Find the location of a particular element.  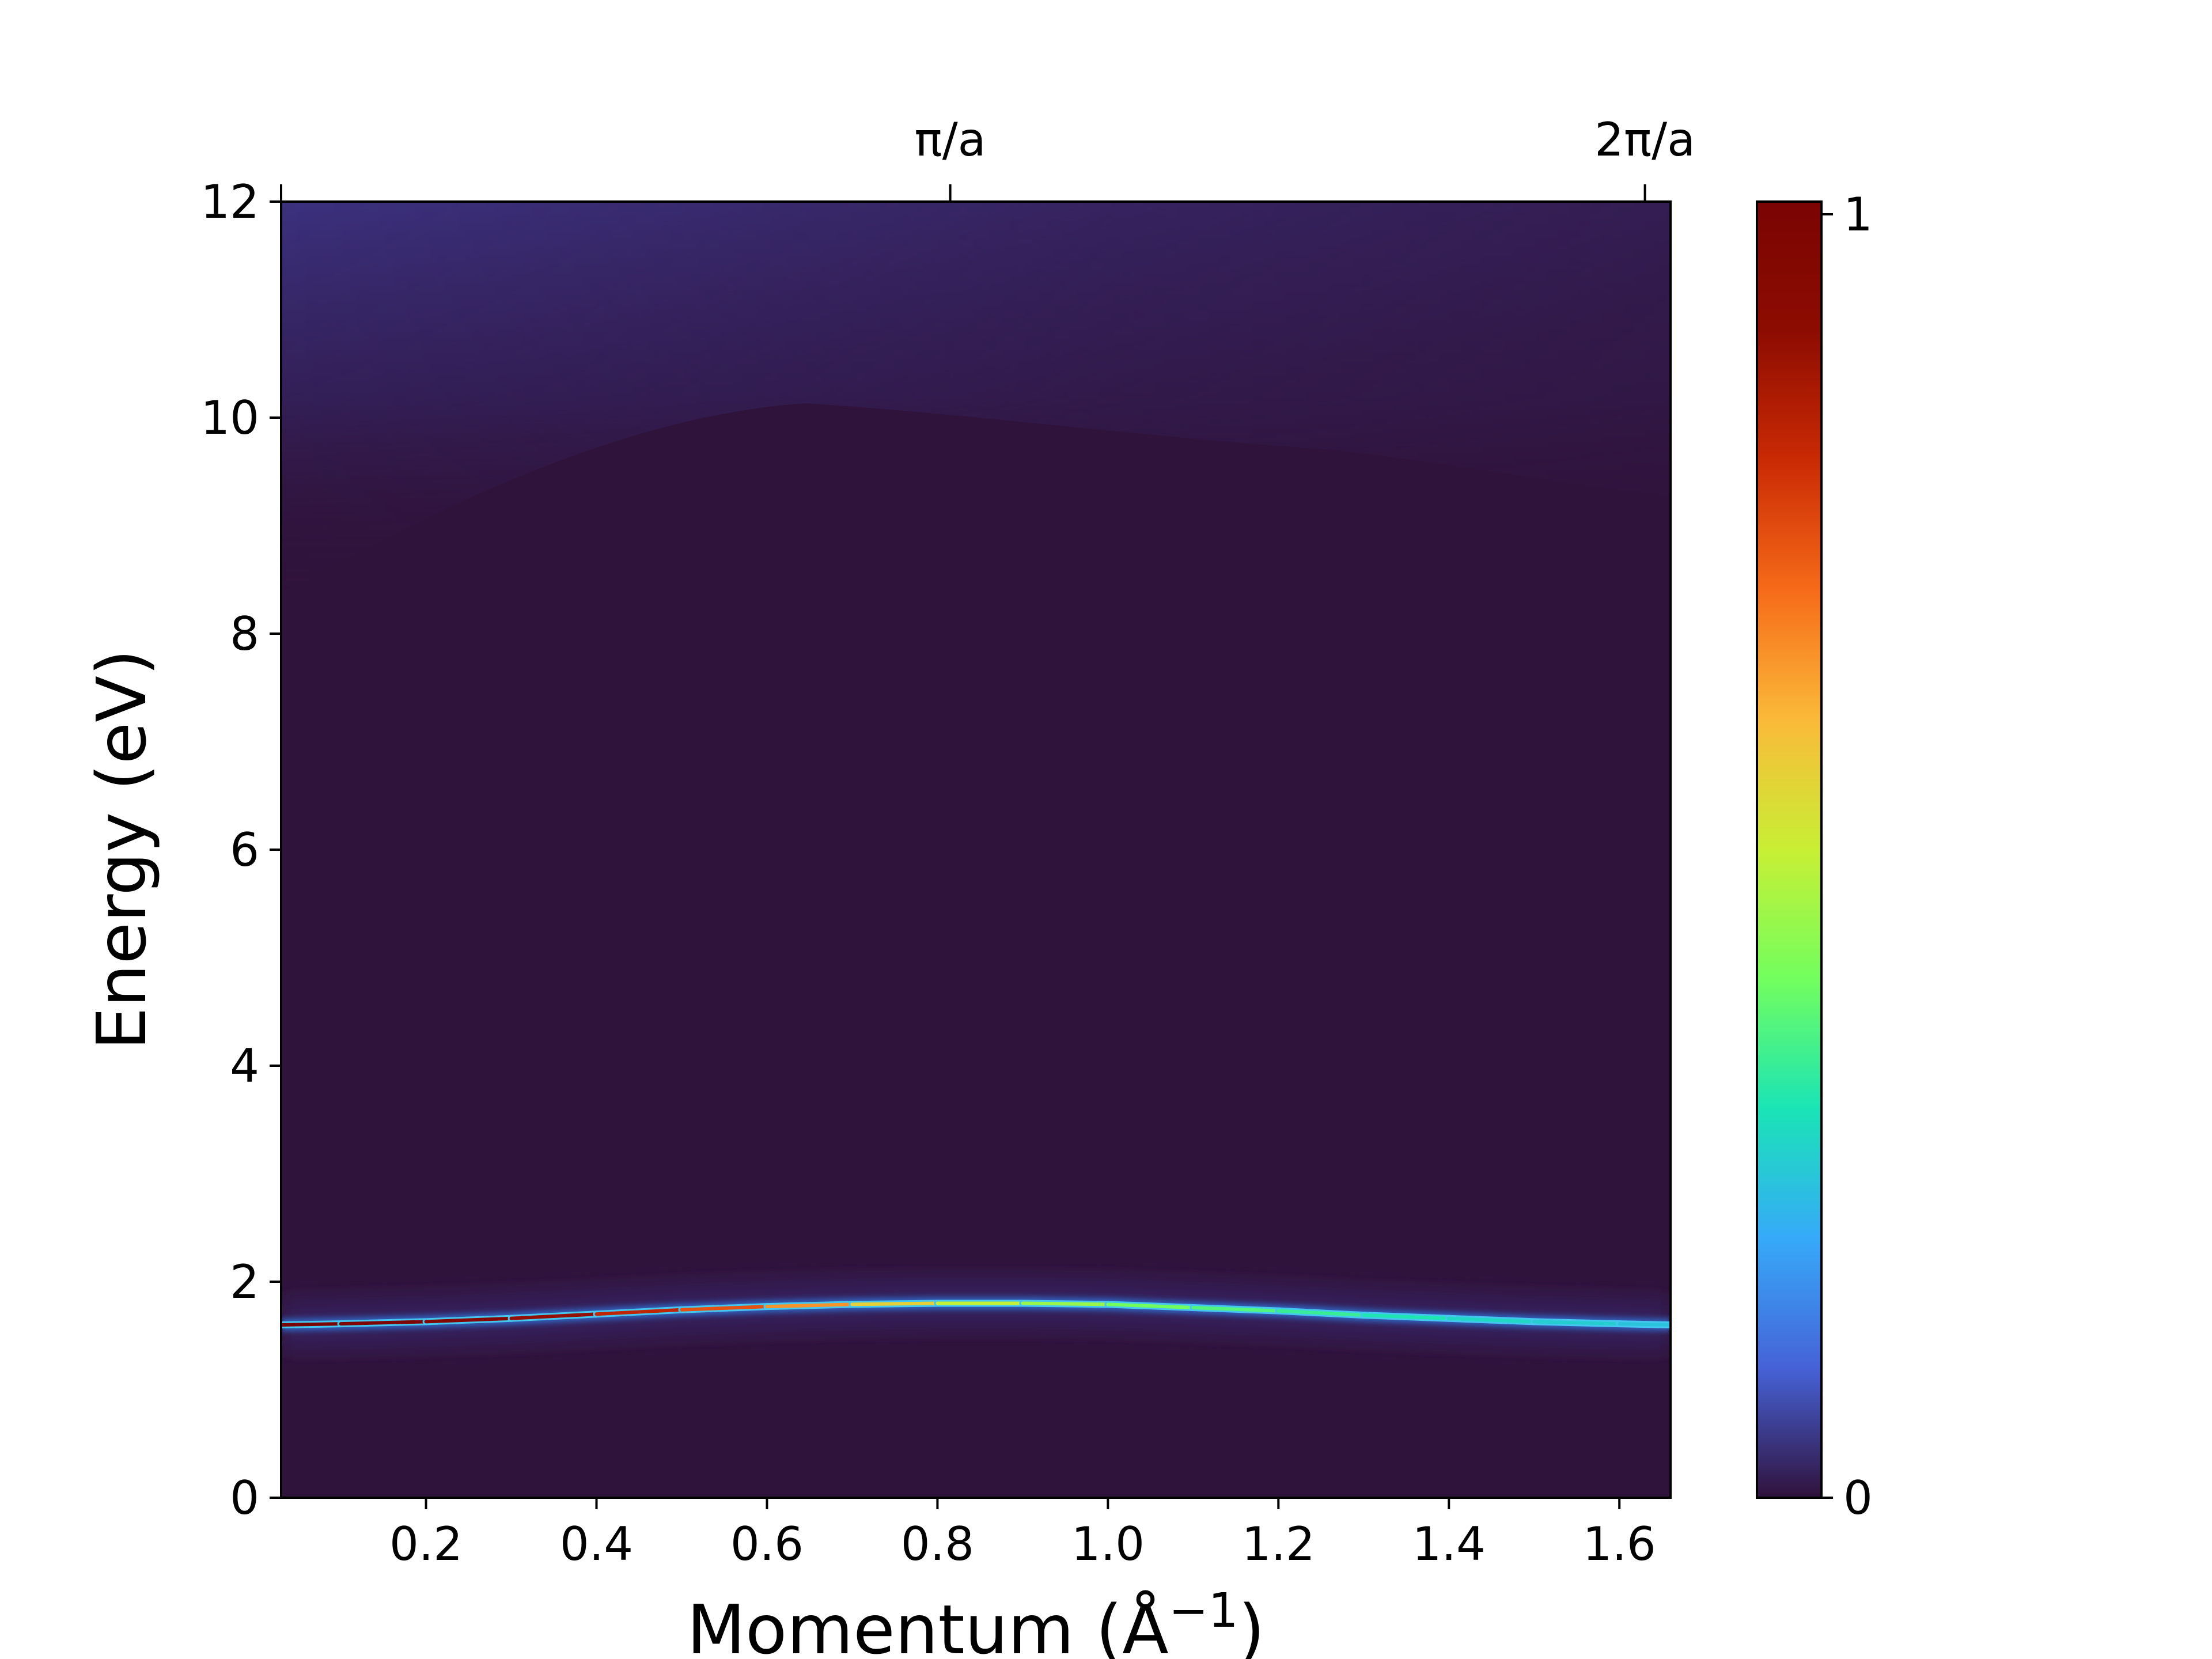

upper-haze-region is located at coordinates (976, 397).